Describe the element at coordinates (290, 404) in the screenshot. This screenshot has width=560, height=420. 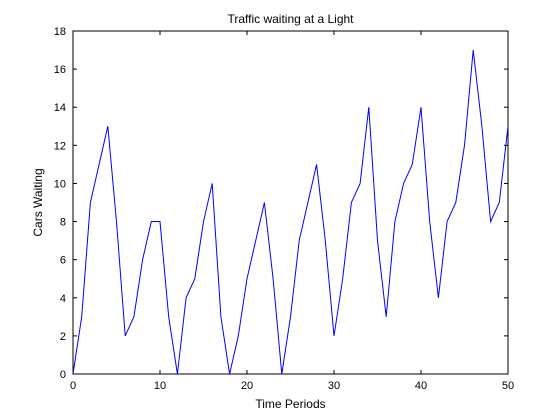
I see `x-axis-label: Time Periods` at that location.